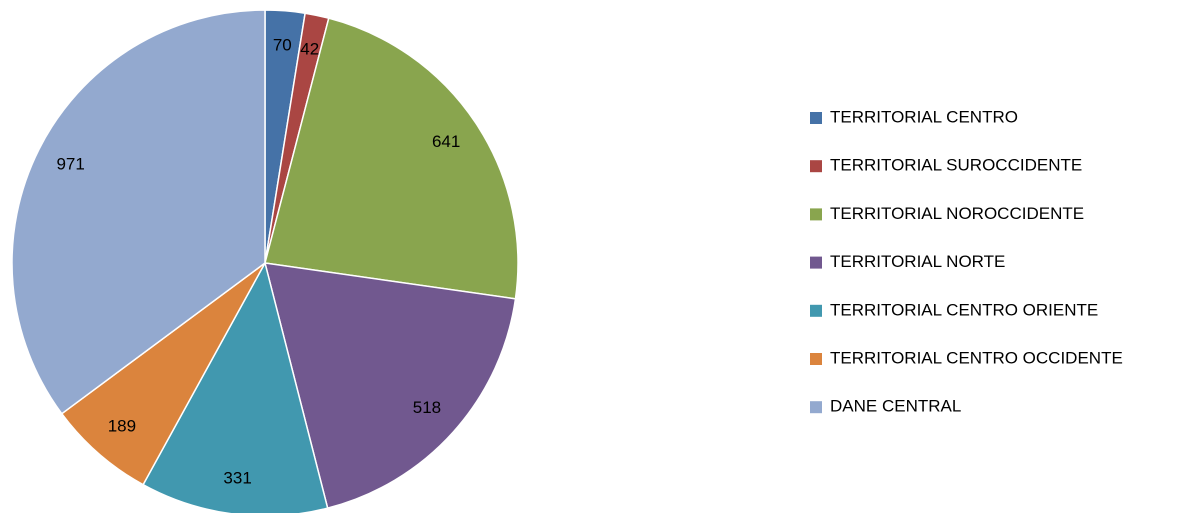 This screenshot has height=513, width=1204. What do you see at coordinates (70, 164) in the screenshot?
I see `data-label: 971` at bounding box center [70, 164].